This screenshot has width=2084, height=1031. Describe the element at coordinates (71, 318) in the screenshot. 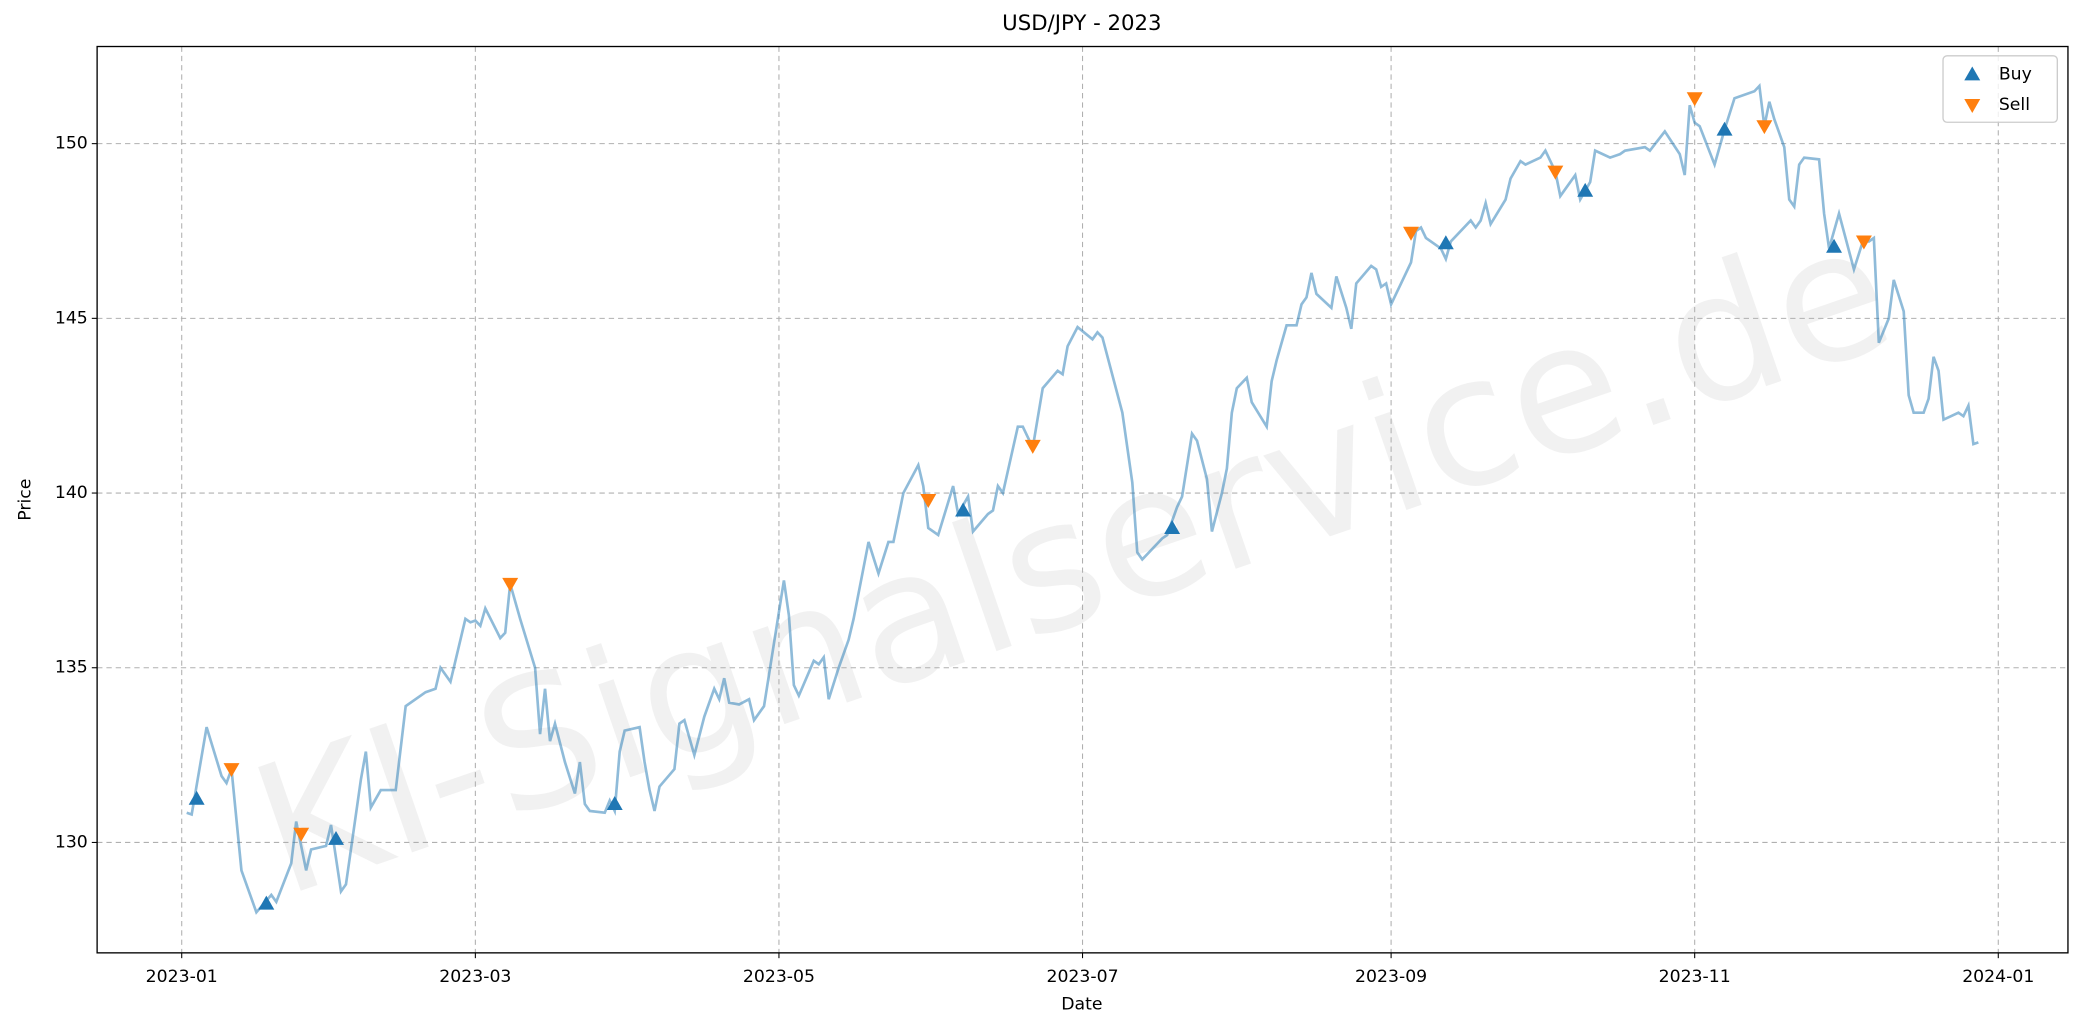

I see `y-tick-label: 145` at that location.